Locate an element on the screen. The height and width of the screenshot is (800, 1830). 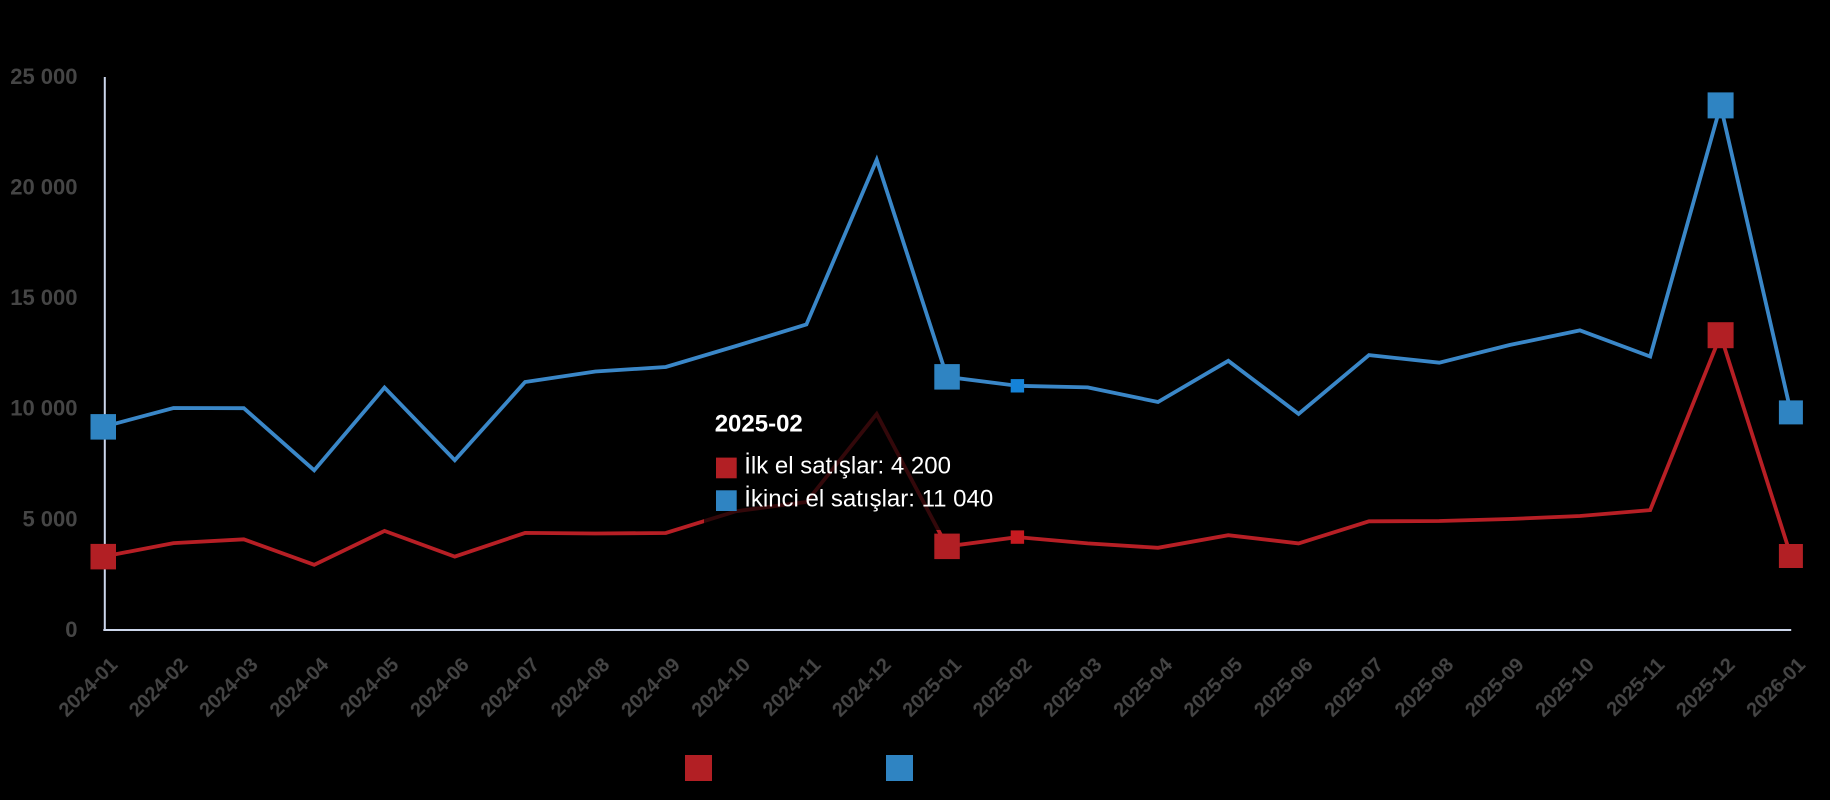
svg-text: 2025-02 is located at coordinates (759, 423).